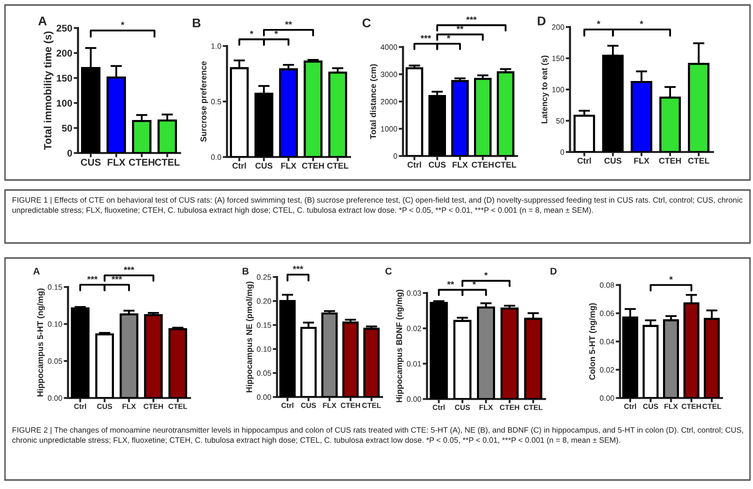  What do you see at coordinates (64, 53) in the screenshot?
I see `y-tick-label: 200` at bounding box center [64, 53].